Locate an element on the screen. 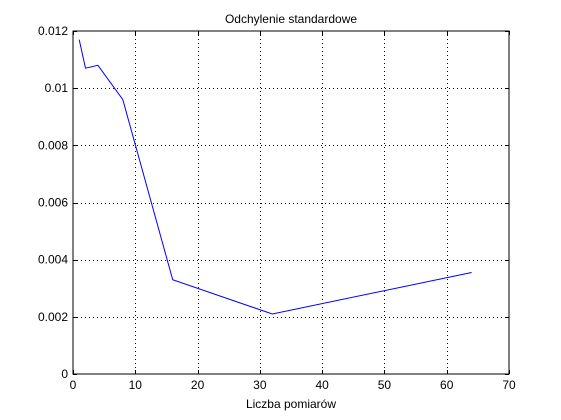 The height and width of the screenshot is (420, 561). x-tick-label: 40 is located at coordinates (322, 385).